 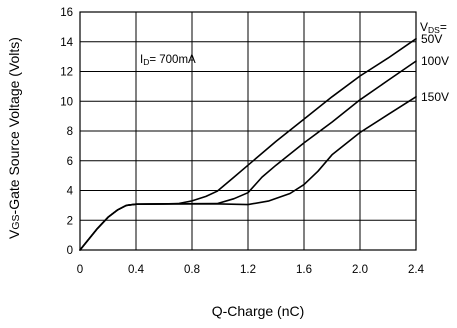 What do you see at coordinates (66, 13) in the screenshot?
I see `y-tick-label: 16` at bounding box center [66, 13].